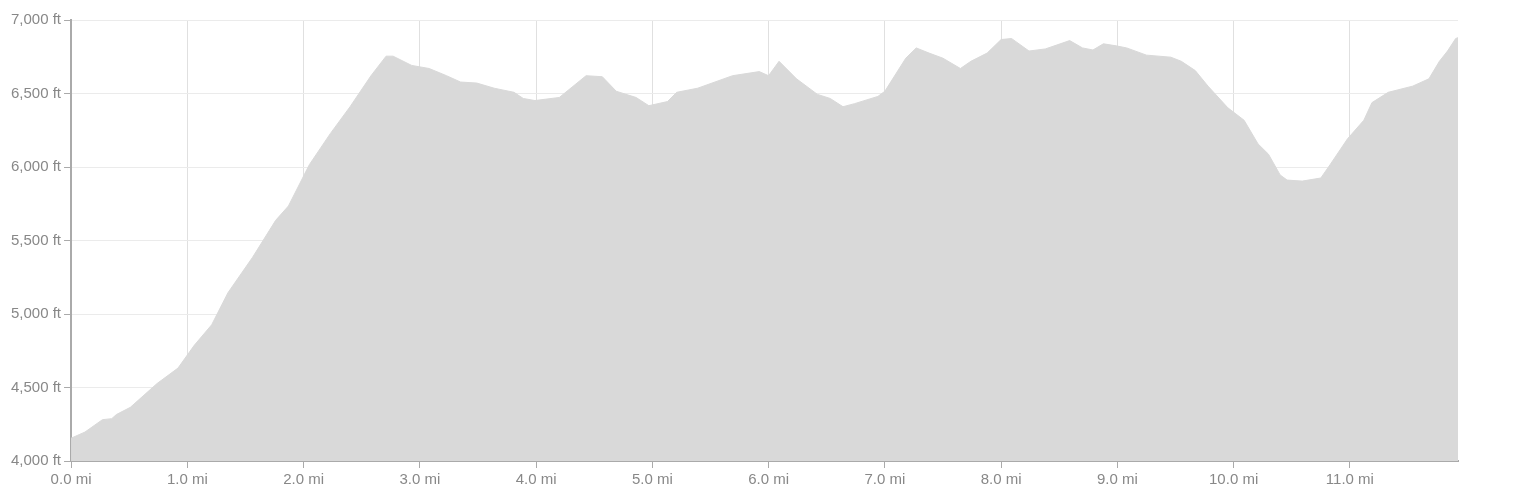  What do you see at coordinates (36, 386) in the screenshot?
I see `y-tick-label: 4,500 ft` at bounding box center [36, 386].